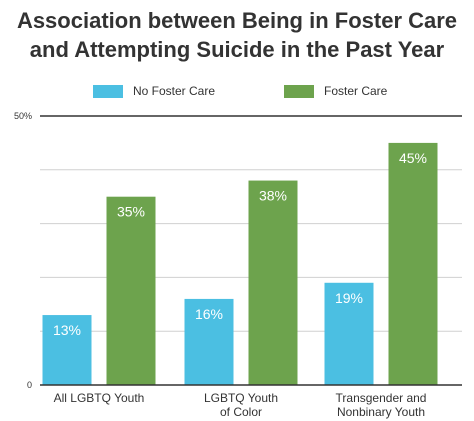 The height and width of the screenshot is (421, 474). I want to click on legend-swatch-foster-care, so click(299, 91).